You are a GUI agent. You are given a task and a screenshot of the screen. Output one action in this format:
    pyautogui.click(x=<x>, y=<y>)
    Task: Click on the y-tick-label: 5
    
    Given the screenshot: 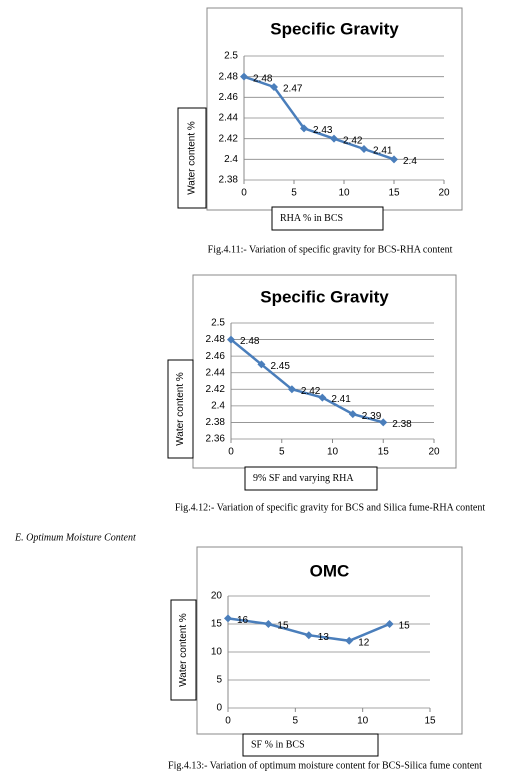 What is the action you would take?
    pyautogui.click(x=219, y=680)
    